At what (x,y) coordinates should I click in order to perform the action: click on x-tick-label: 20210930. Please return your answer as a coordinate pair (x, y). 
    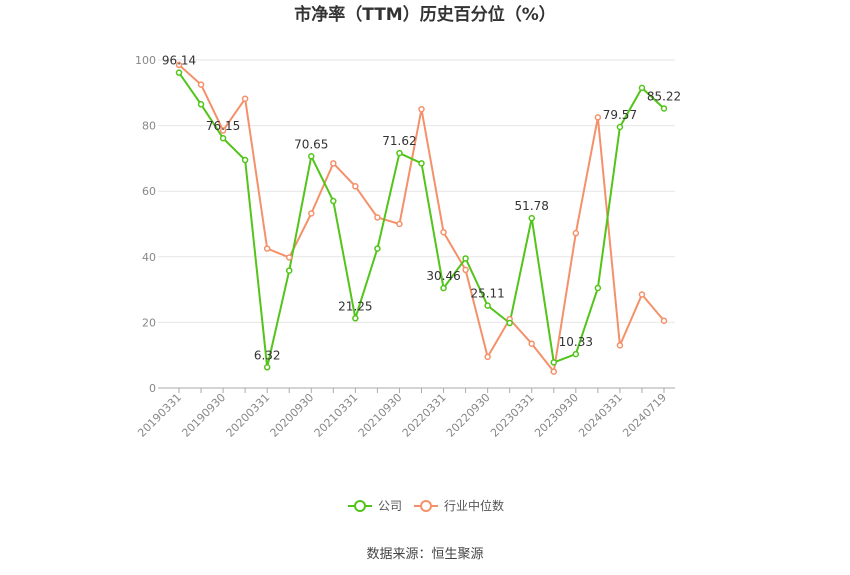
    Looking at the image, I should click on (380, 415).